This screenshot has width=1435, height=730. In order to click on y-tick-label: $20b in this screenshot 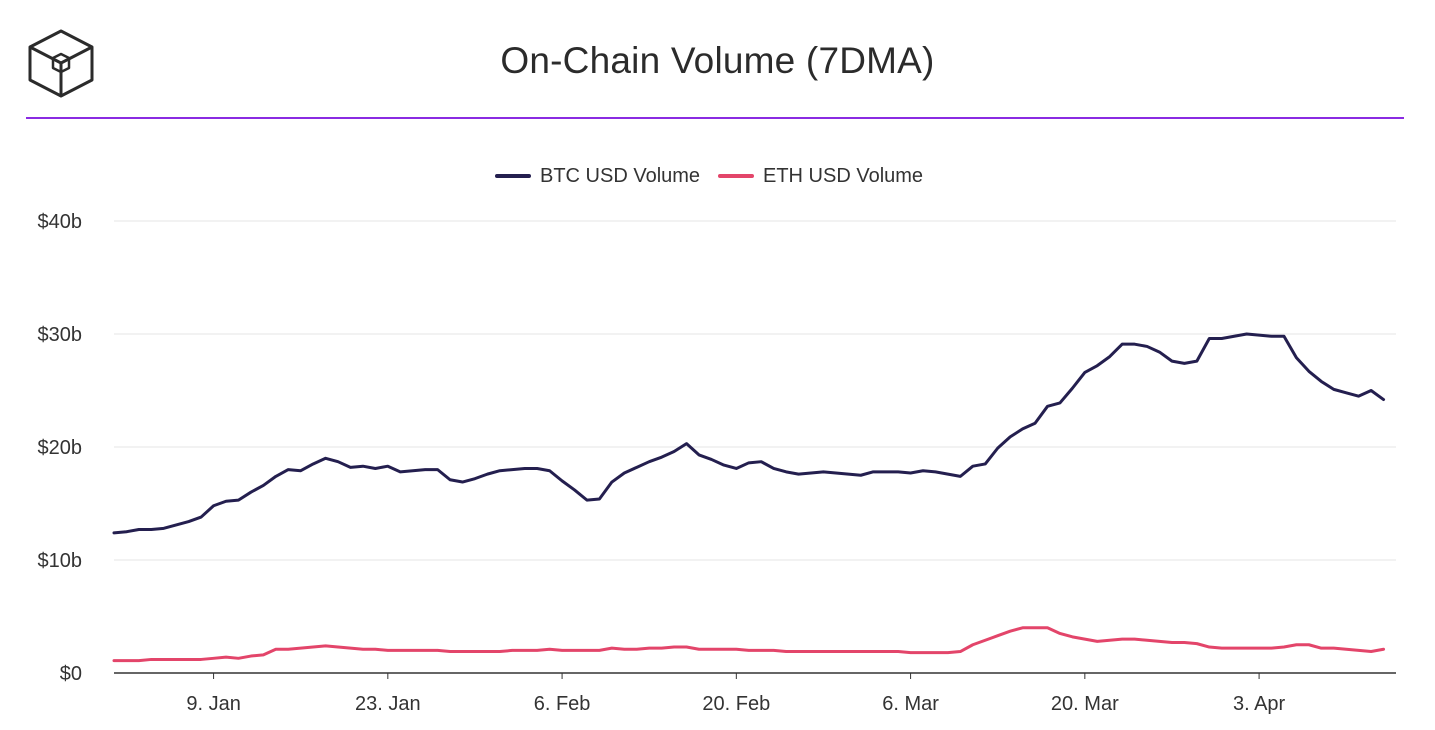, I will do `click(60, 448)`.